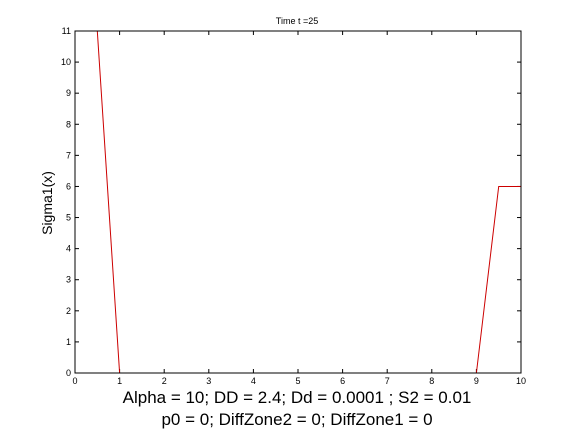 The height and width of the screenshot is (432, 576). Describe the element at coordinates (68, 124) in the screenshot. I see `y-tick-label: 8` at that location.